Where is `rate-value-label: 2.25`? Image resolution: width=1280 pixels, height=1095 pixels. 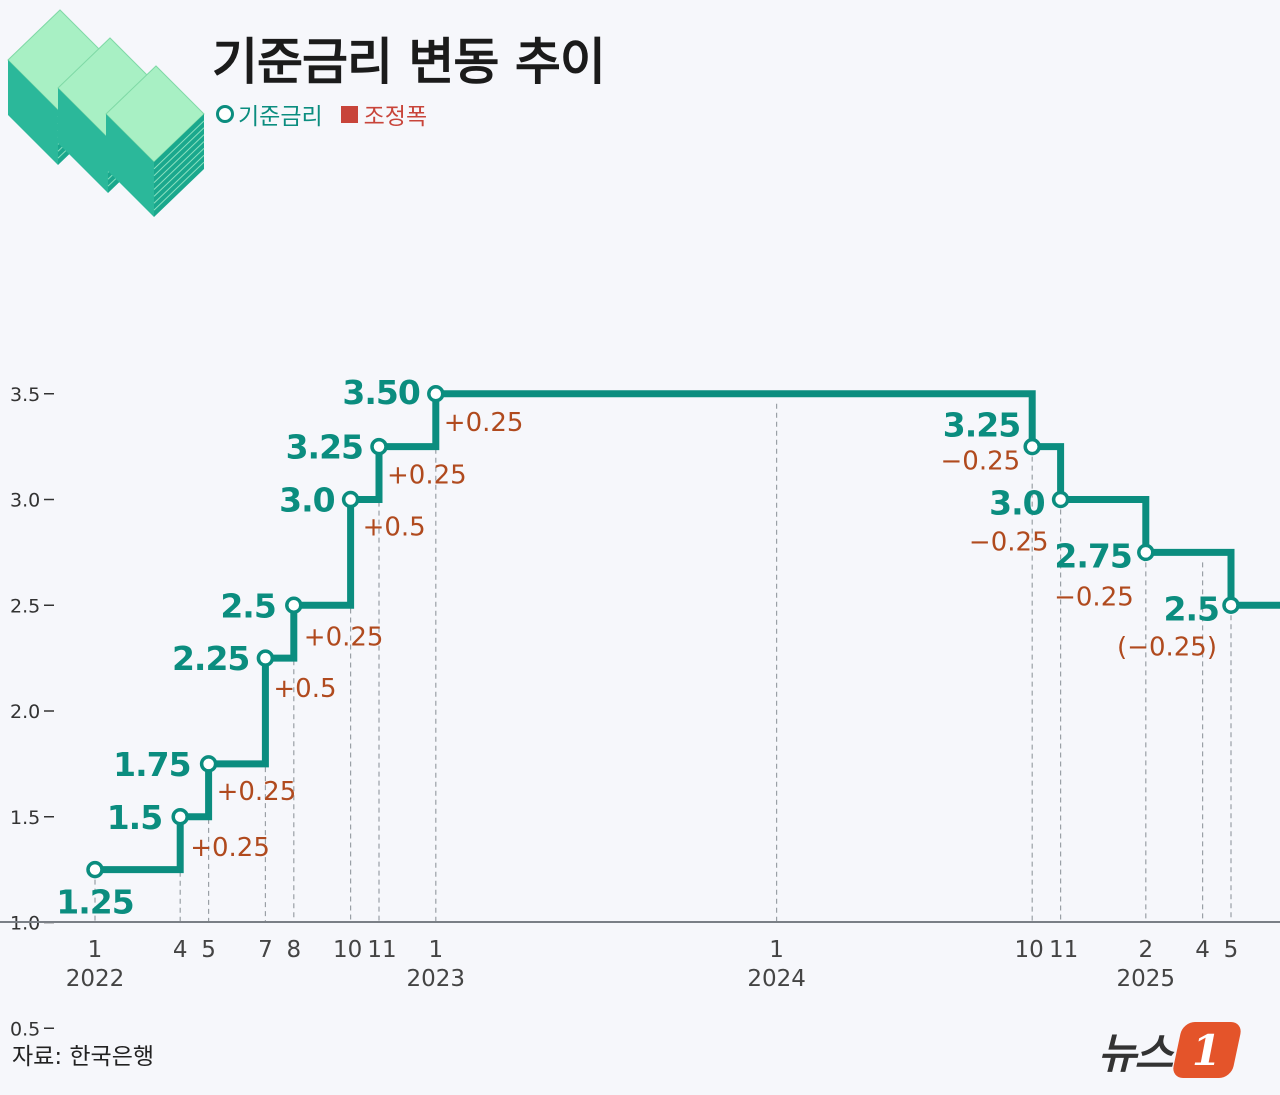 rate-value-label: 2.25 is located at coordinates (210, 658).